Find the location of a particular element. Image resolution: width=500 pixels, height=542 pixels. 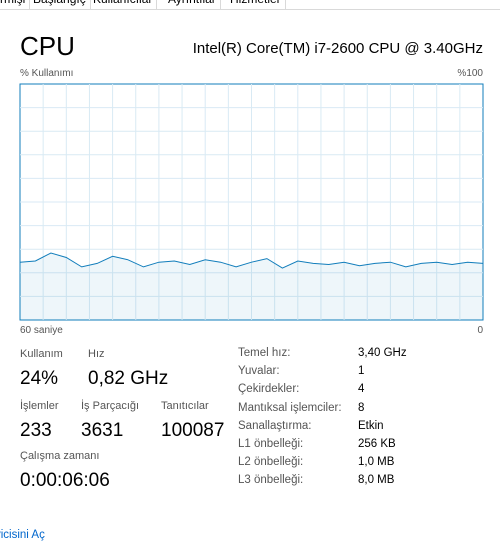

detail-label: Çekirdekler: is located at coordinates (269, 389).